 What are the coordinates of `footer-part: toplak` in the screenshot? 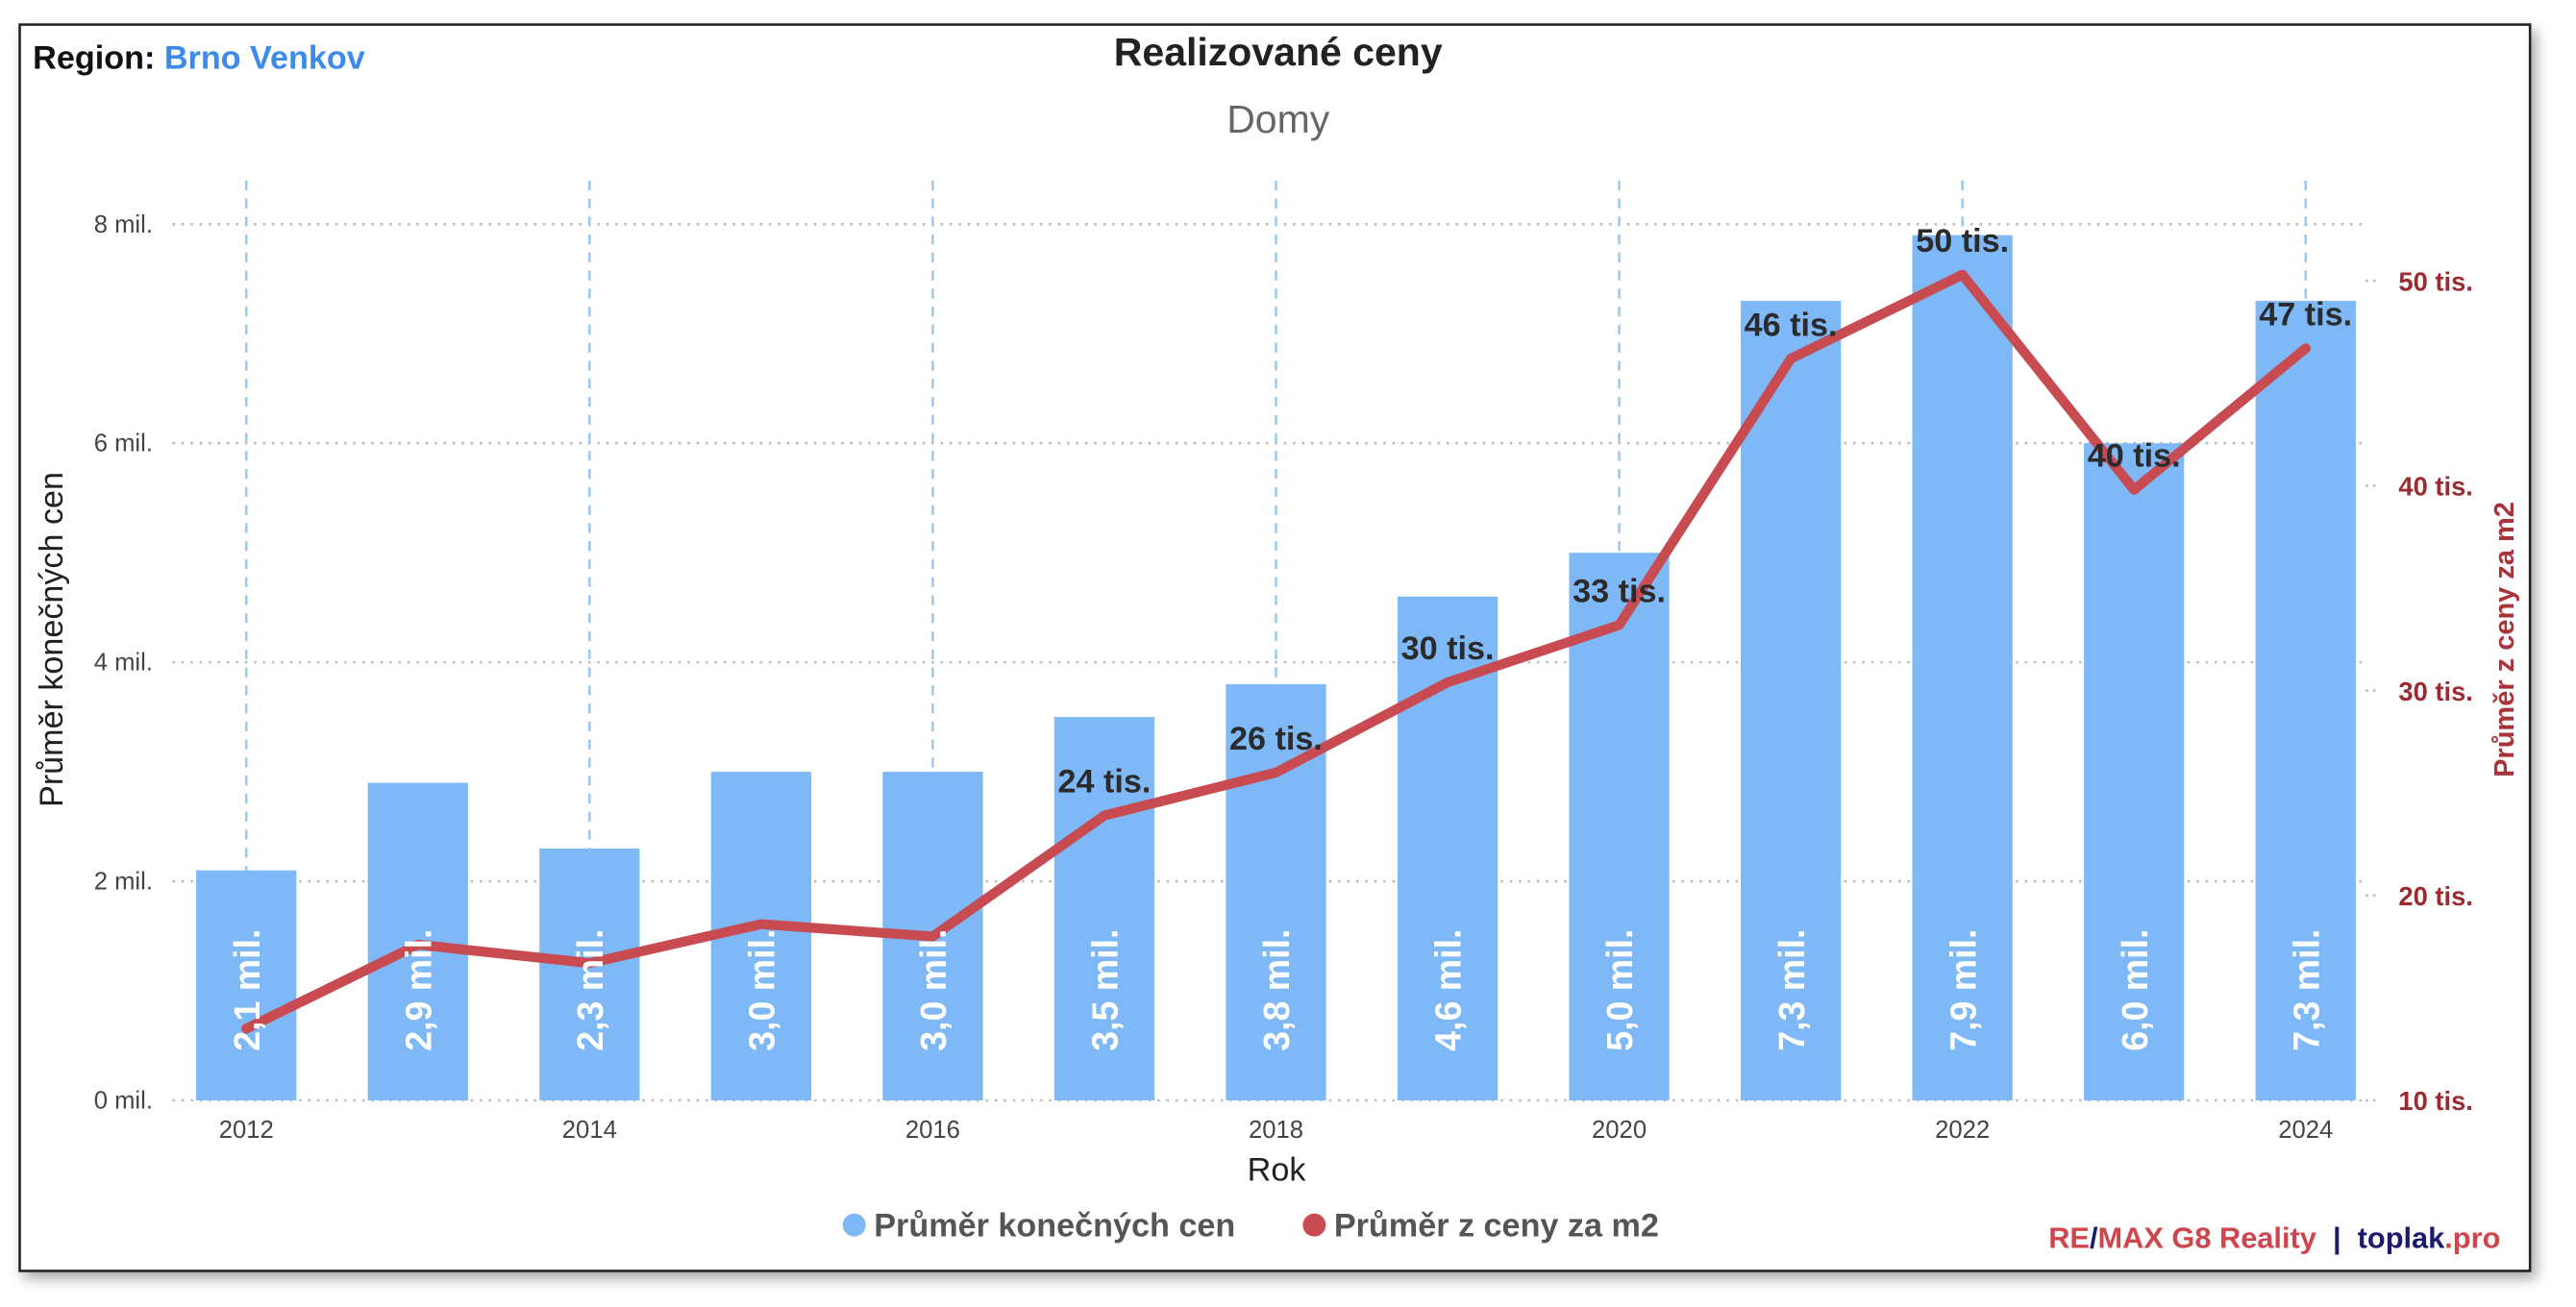 It's located at (2402, 1238).